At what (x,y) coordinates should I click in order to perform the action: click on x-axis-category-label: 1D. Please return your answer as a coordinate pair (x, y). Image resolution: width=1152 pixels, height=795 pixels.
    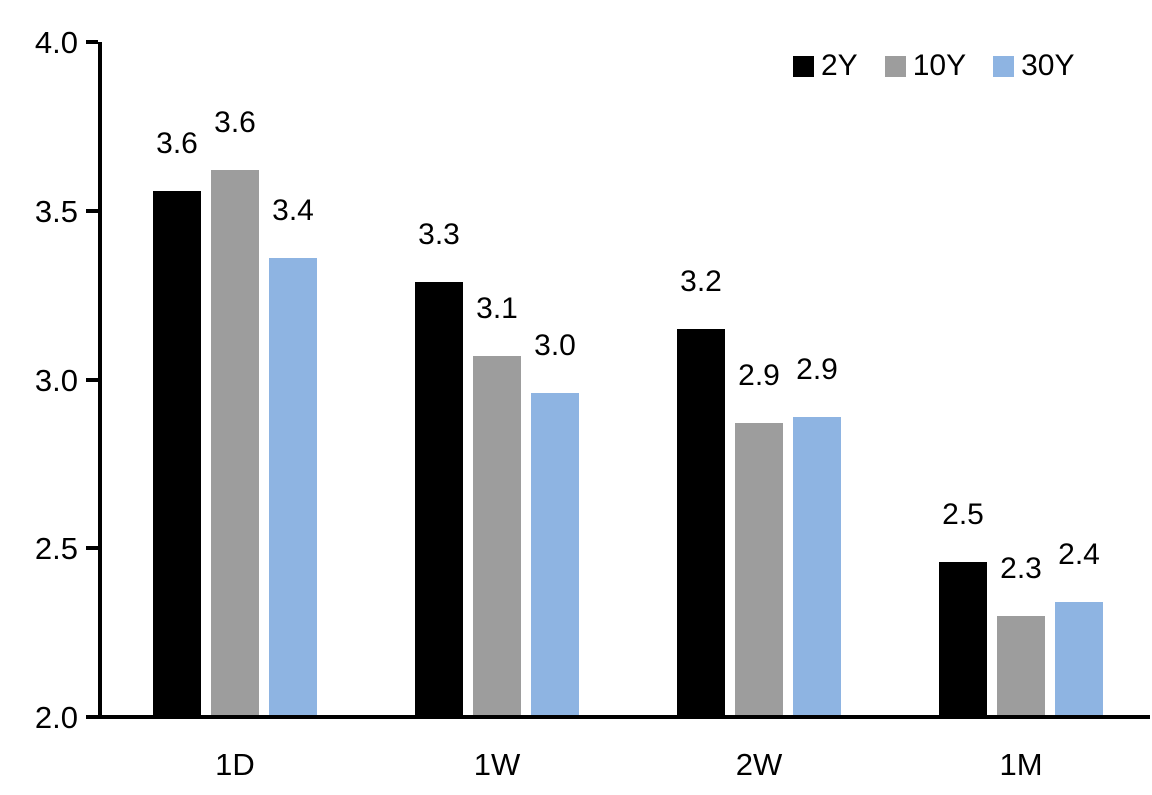
    Looking at the image, I should click on (235, 764).